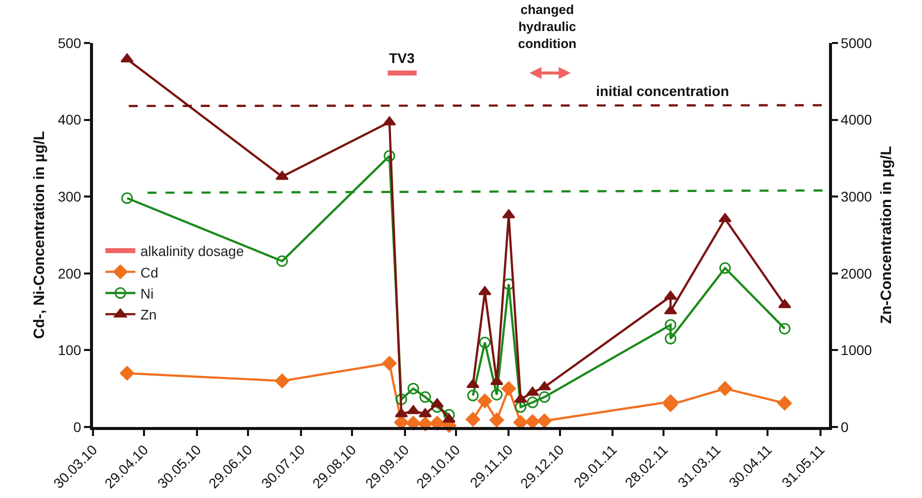  Describe the element at coordinates (70, 273) in the screenshot. I see `y-tick-label: 200` at that location.